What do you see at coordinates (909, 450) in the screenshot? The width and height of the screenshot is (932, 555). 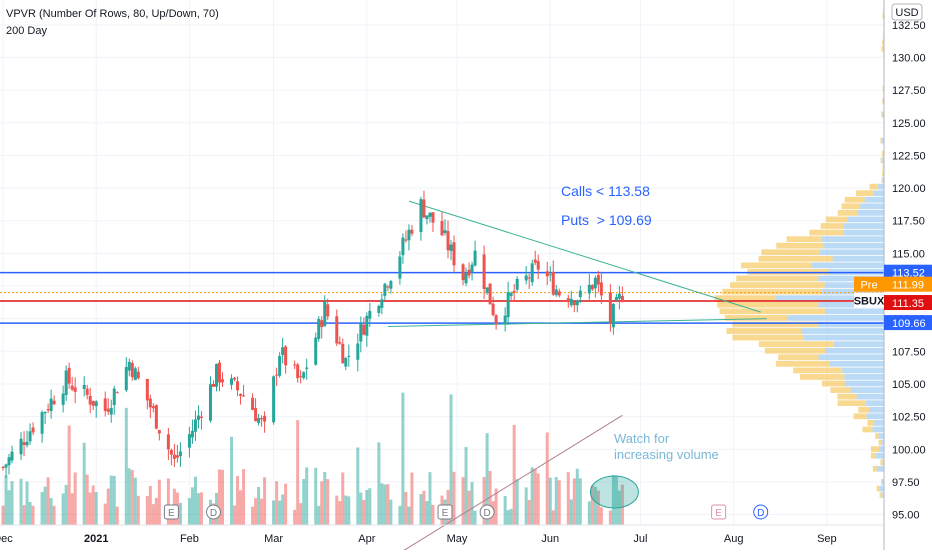 I see `y-tick-label: 100.00` at bounding box center [909, 450].